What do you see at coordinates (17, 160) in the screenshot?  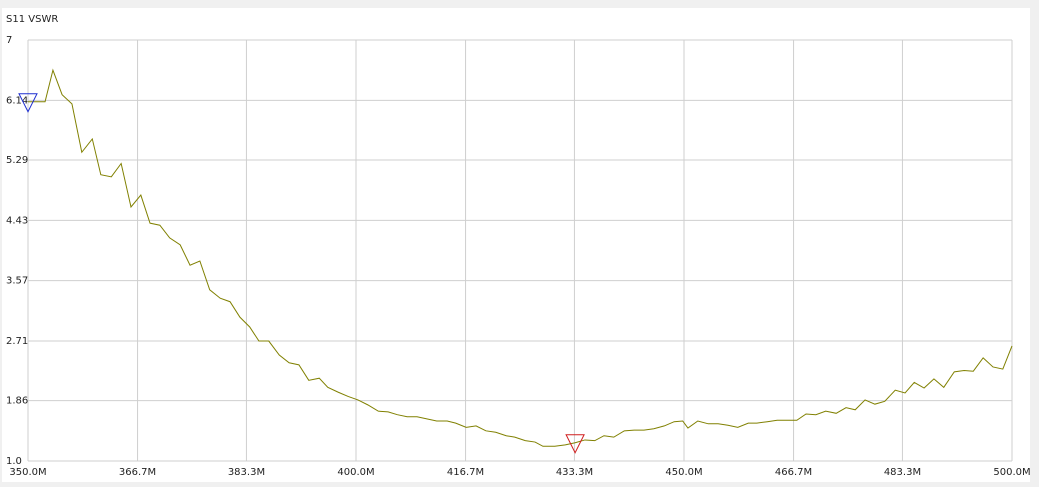 I see `y-tick-label: 5.29` at bounding box center [17, 160].